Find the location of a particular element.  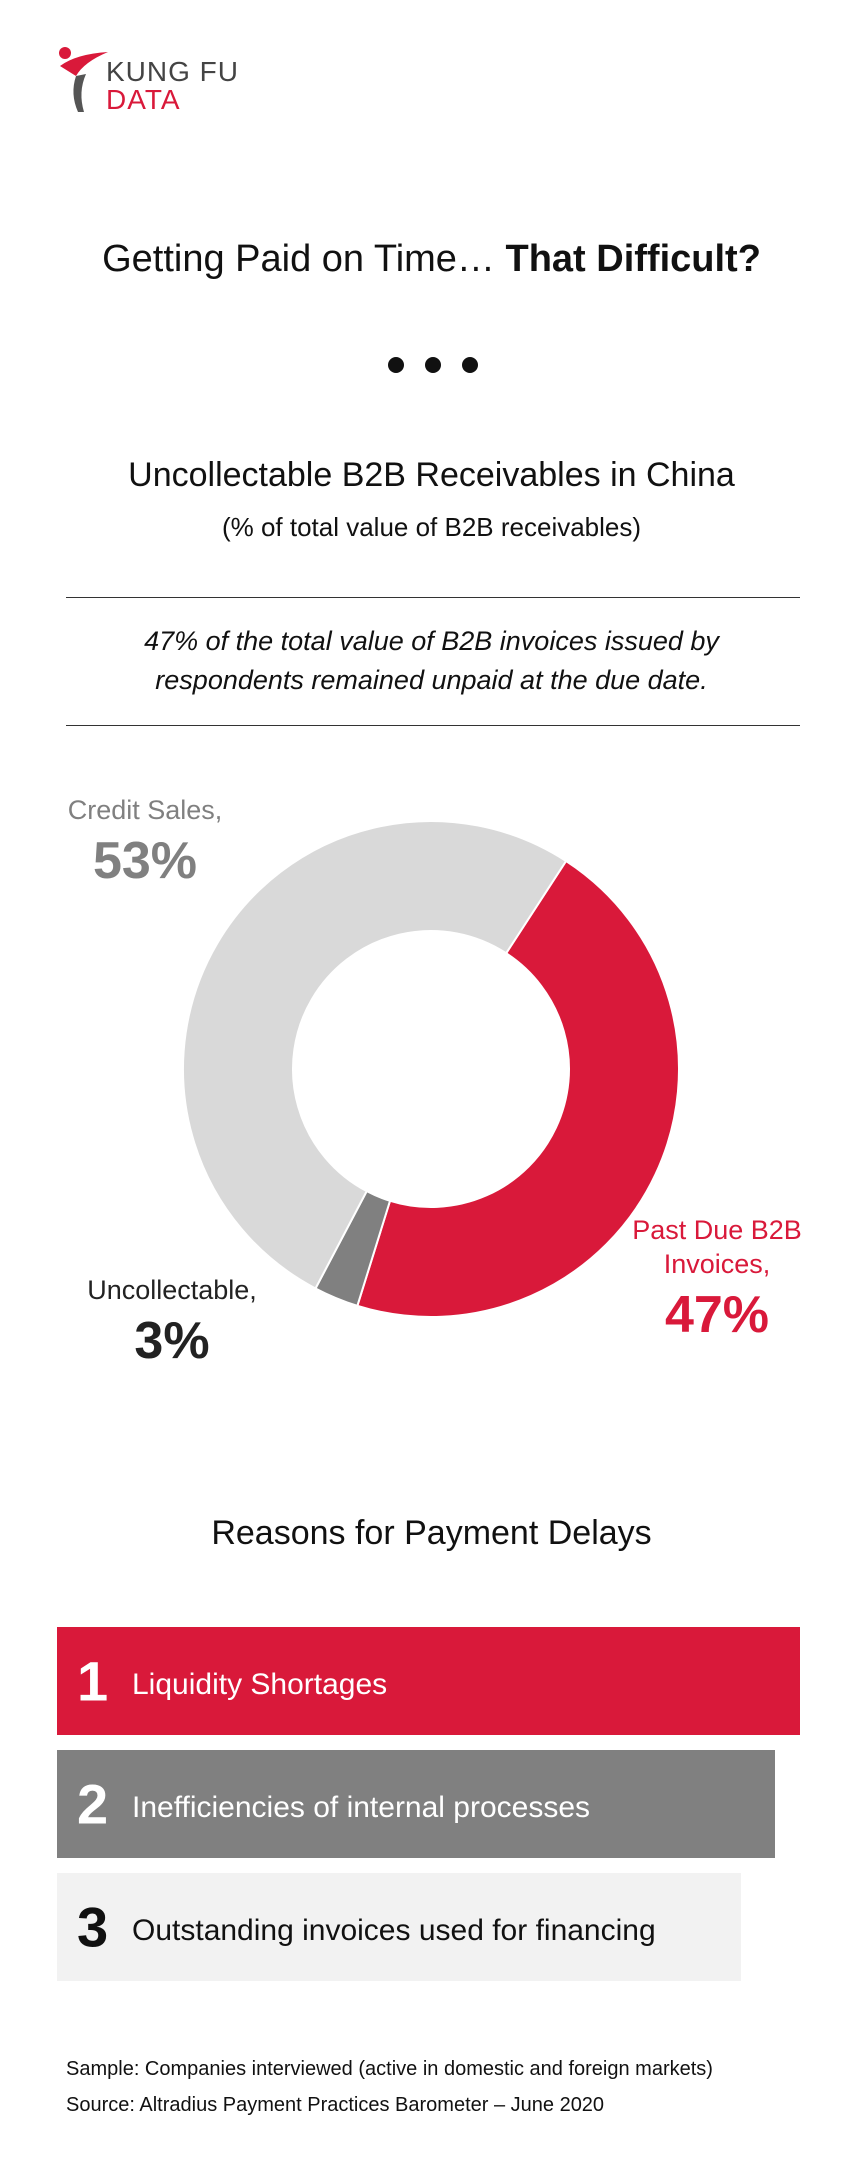

reason-text: Liquidity Shortages is located at coordinates (260, 1685).